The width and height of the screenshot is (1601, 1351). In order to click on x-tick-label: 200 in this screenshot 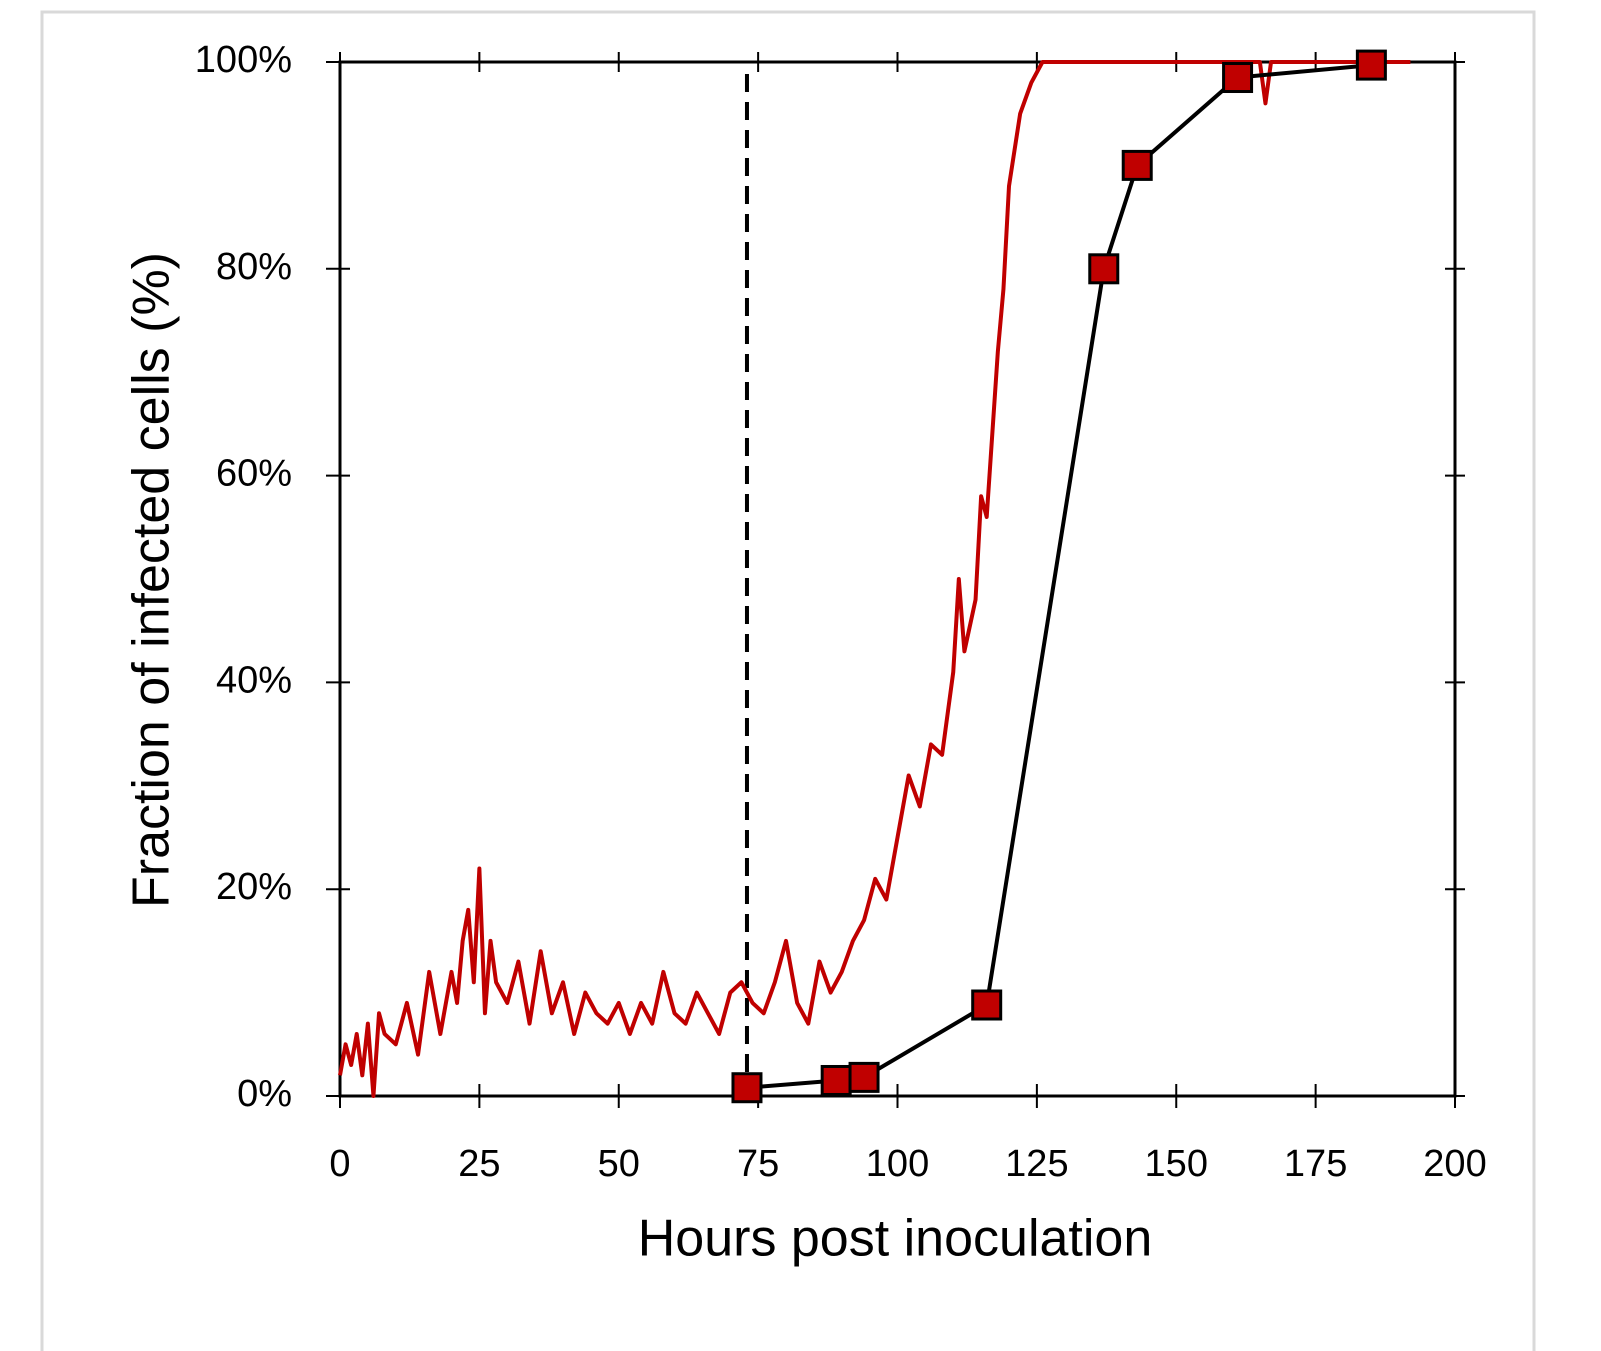, I will do `click(1454, 1164)`.